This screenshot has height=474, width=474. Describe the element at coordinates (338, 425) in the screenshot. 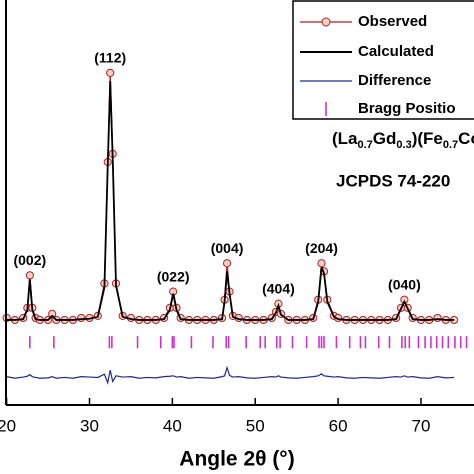

I see `x-tick-label: 60` at that location.